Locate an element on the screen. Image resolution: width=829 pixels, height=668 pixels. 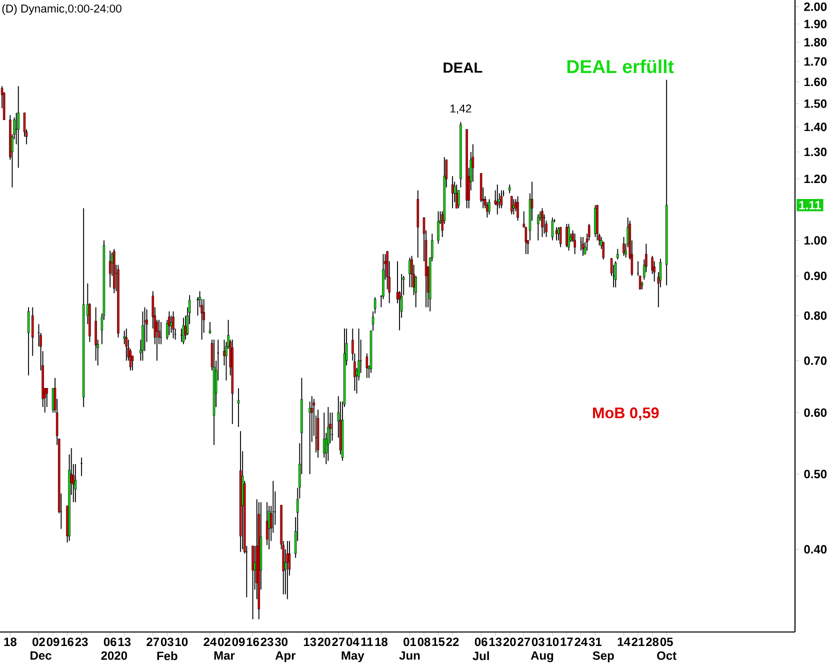
x-tick-label: 05 is located at coordinates (666, 642).